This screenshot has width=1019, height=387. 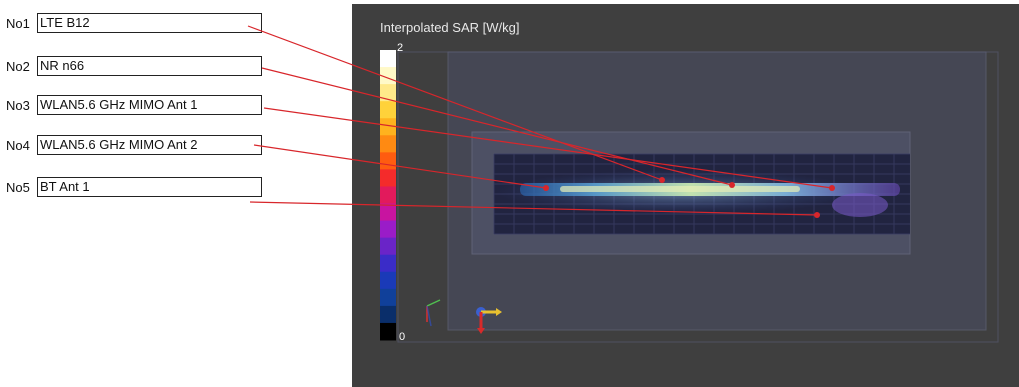 What do you see at coordinates (18, 66) in the screenshot?
I see `antenna-number: No2` at bounding box center [18, 66].